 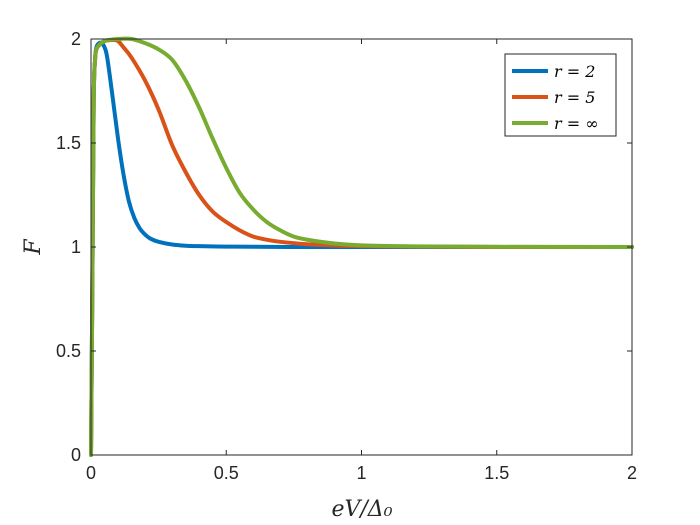 I want to click on legend-label-3: r = ∞, so click(x=576, y=123).